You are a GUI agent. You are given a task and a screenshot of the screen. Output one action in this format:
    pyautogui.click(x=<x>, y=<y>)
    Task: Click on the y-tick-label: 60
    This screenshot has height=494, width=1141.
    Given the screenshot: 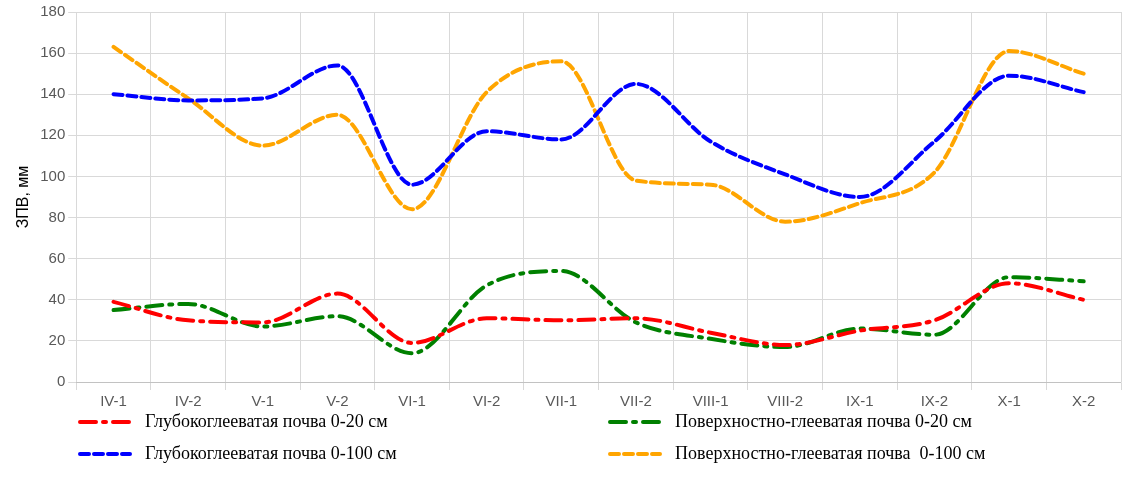 What is the action you would take?
    pyautogui.click(x=57, y=257)
    